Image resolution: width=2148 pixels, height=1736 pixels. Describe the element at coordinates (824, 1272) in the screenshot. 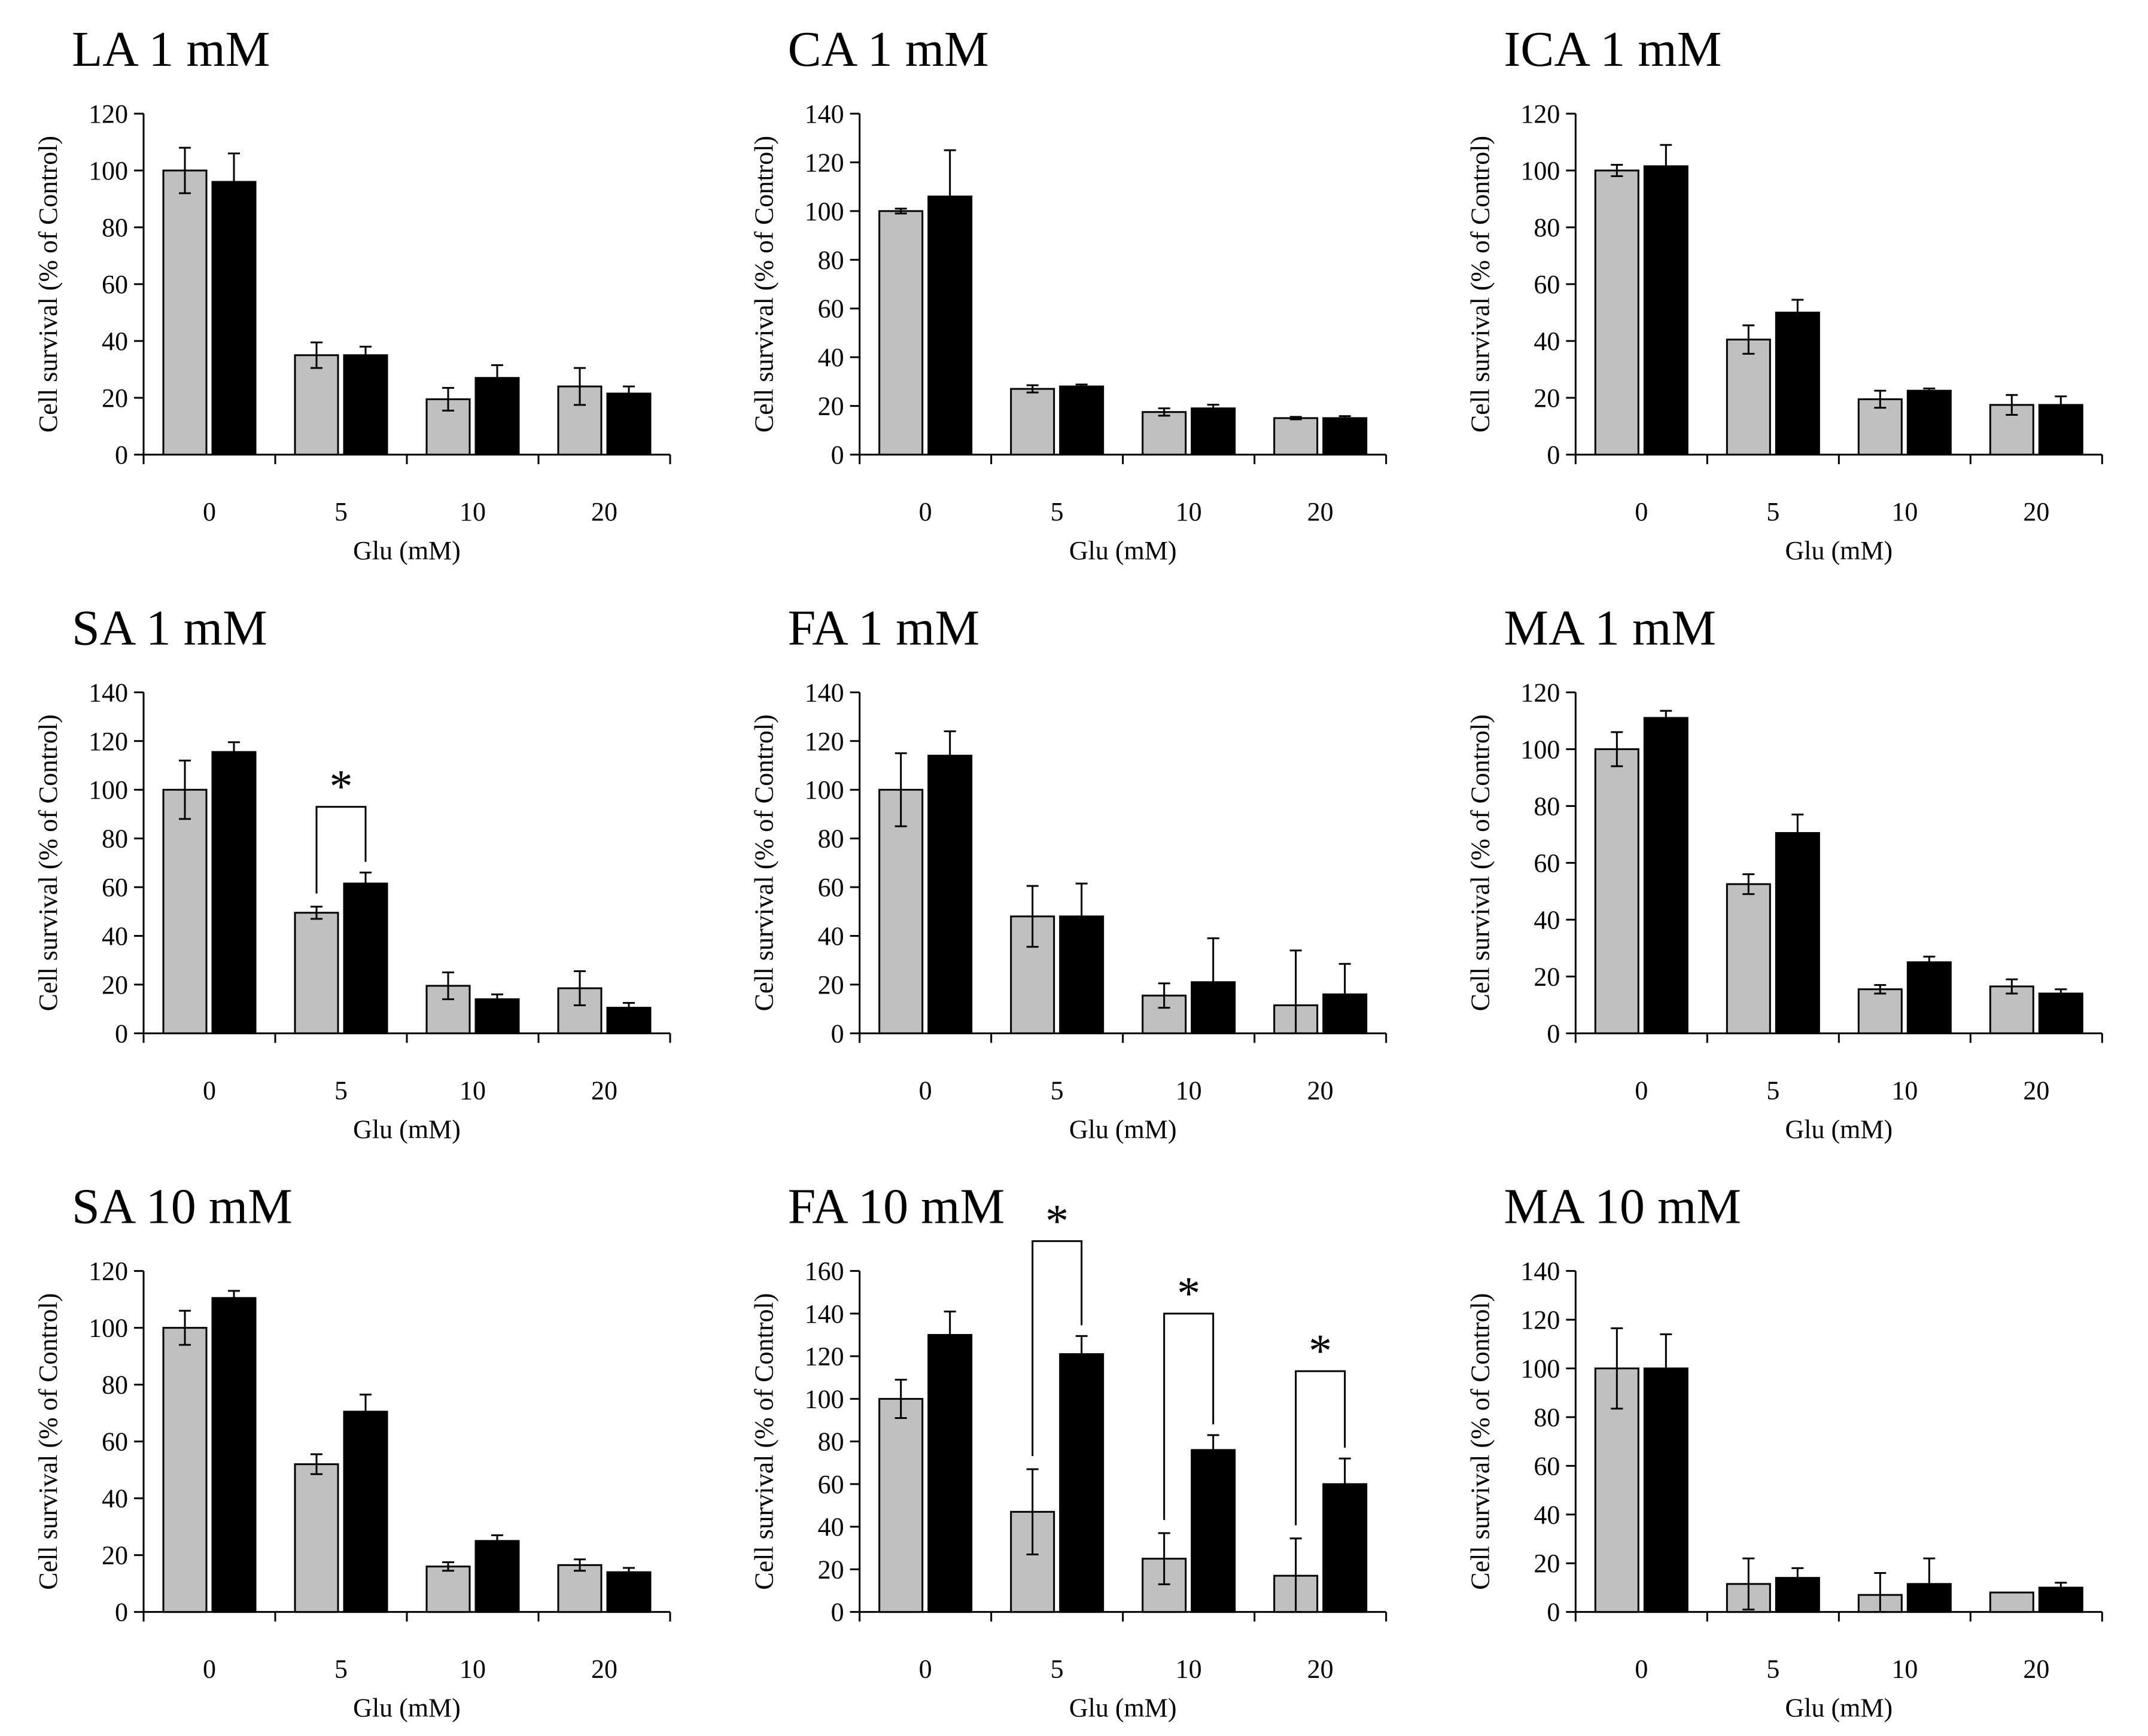

I see `y-tick-label: 160` at that location.